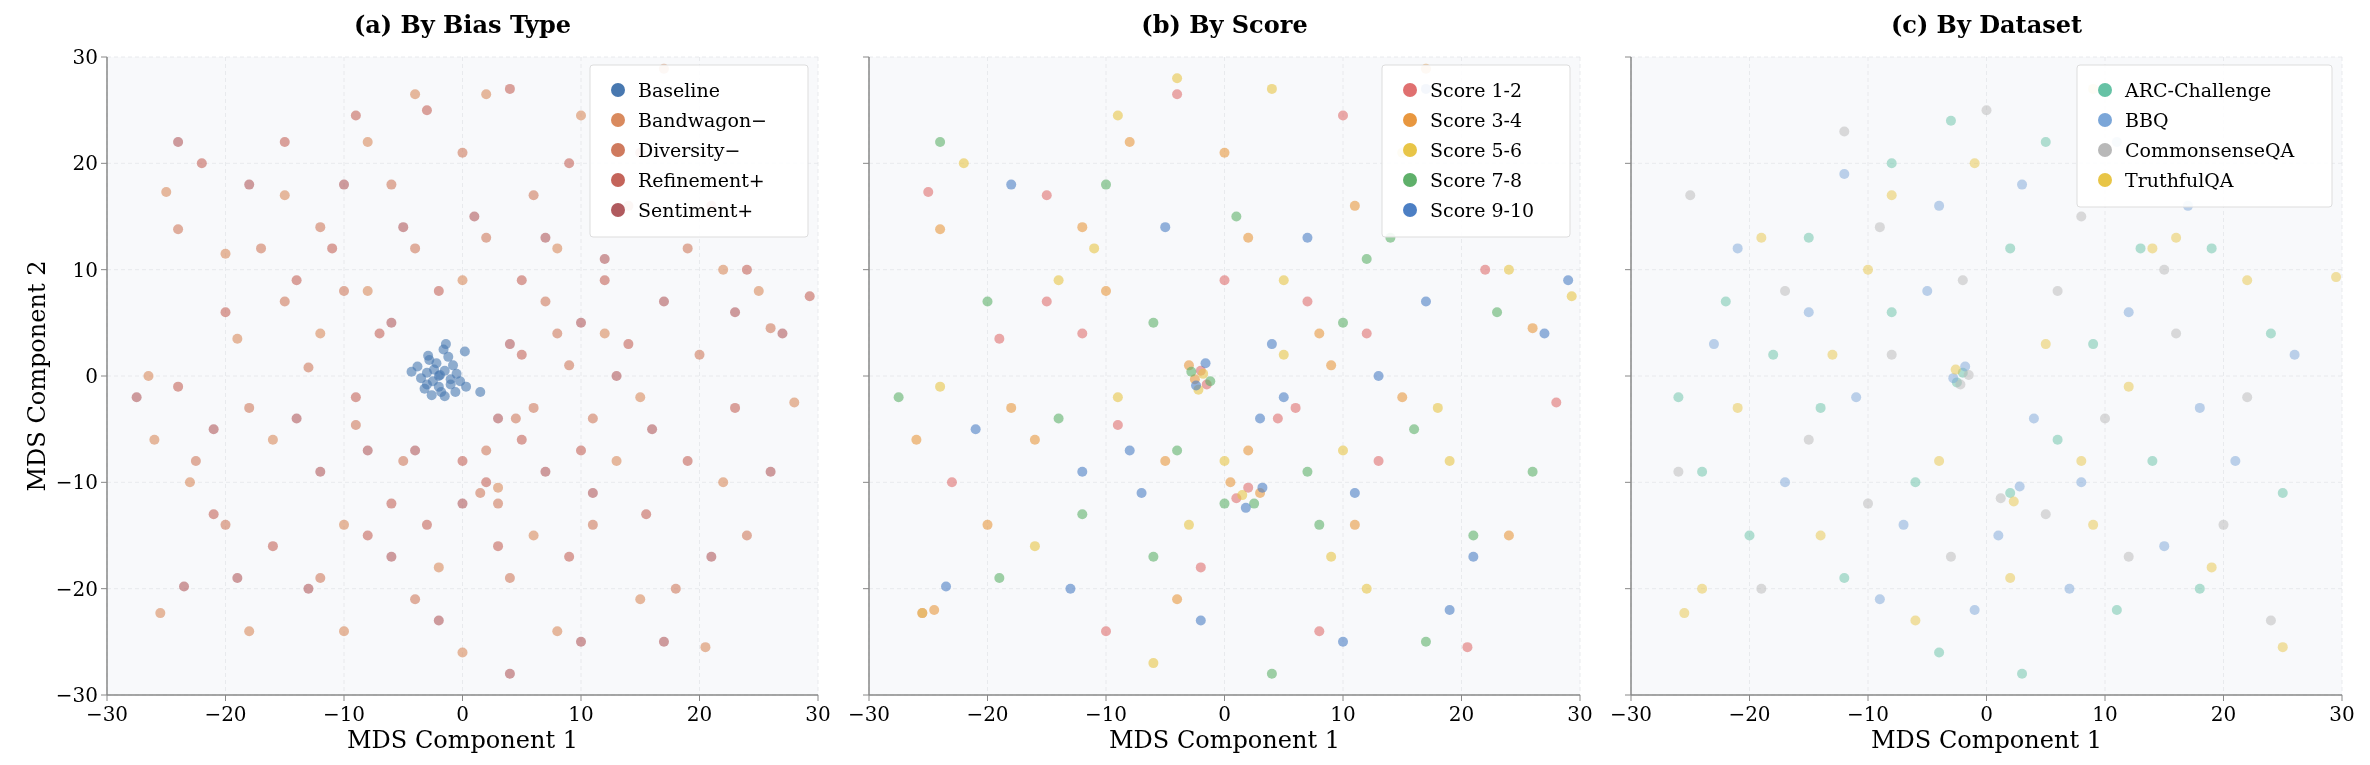 This screenshot has height=765, width=2370. I want to click on legend-label: Refinement+, so click(701, 180).